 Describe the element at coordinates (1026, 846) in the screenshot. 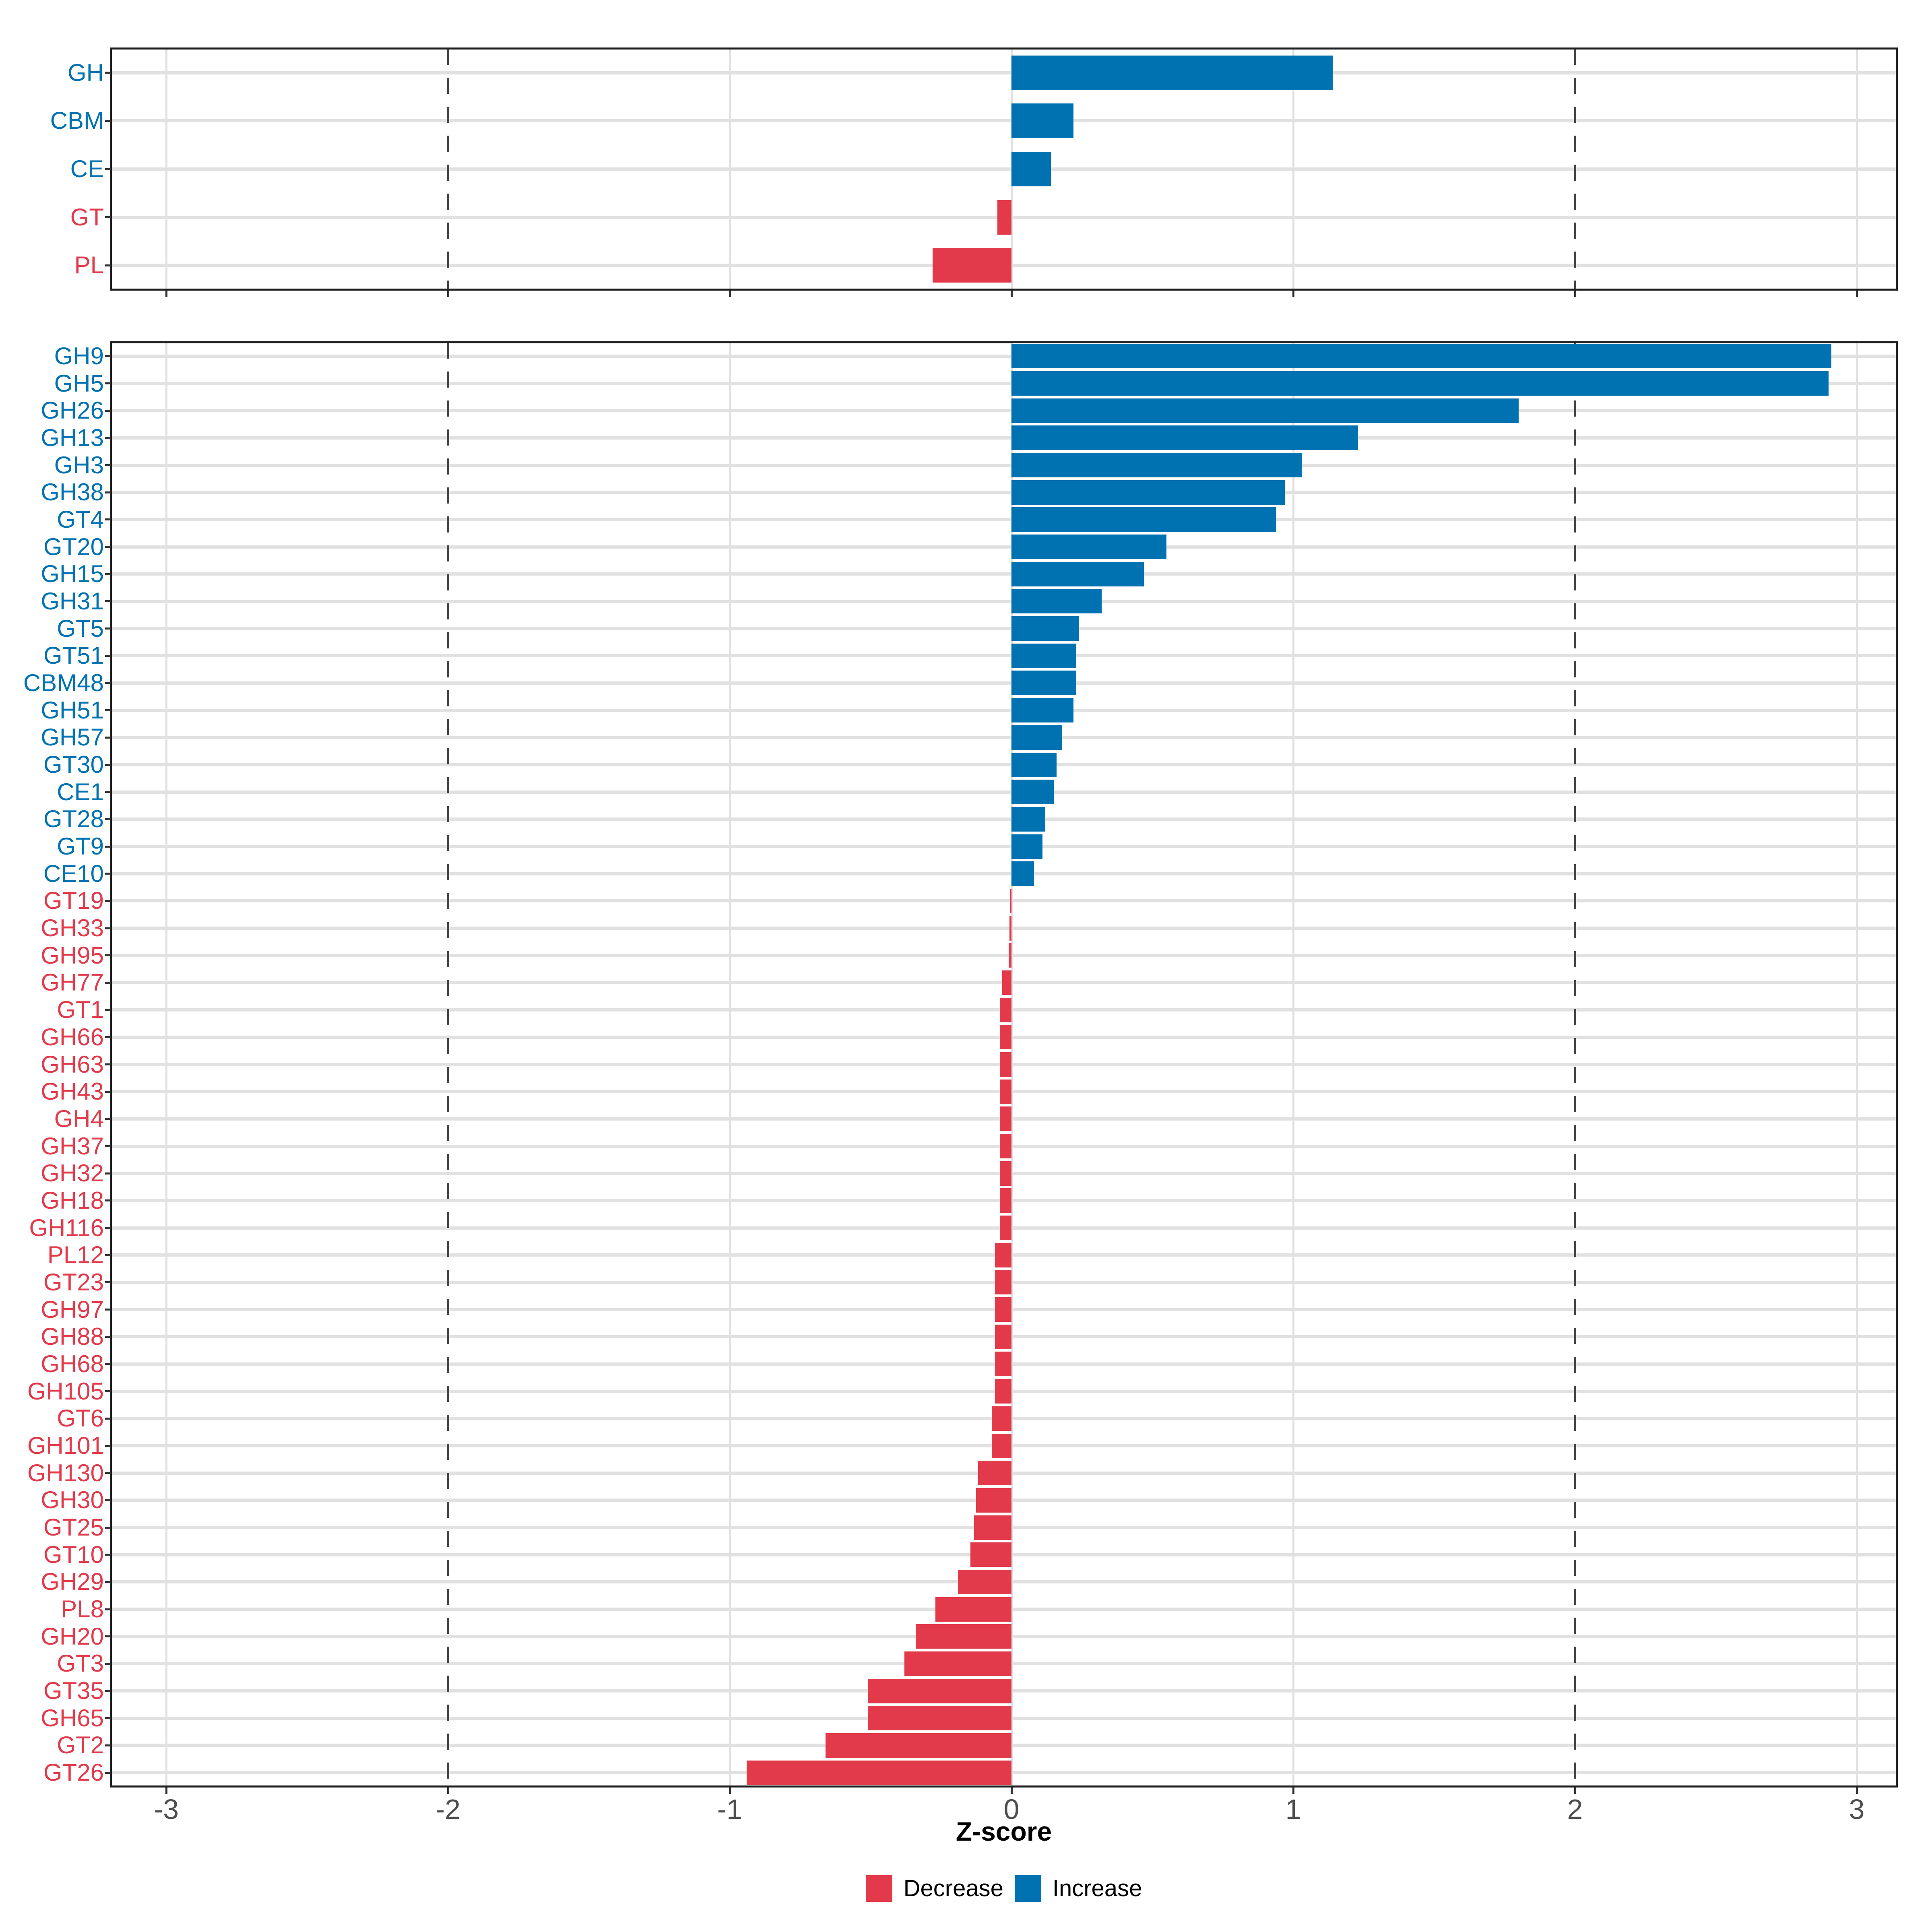

I see `bar-GT9` at that location.